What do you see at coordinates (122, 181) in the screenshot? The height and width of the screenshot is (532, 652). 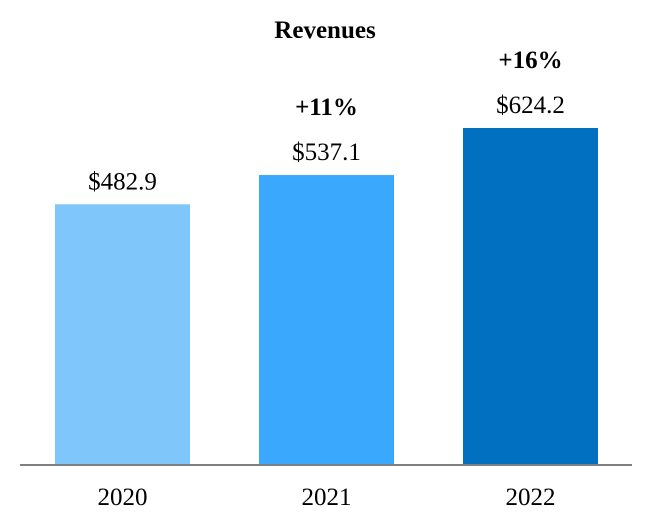 I see `value-label-2020: $482.9` at bounding box center [122, 181].